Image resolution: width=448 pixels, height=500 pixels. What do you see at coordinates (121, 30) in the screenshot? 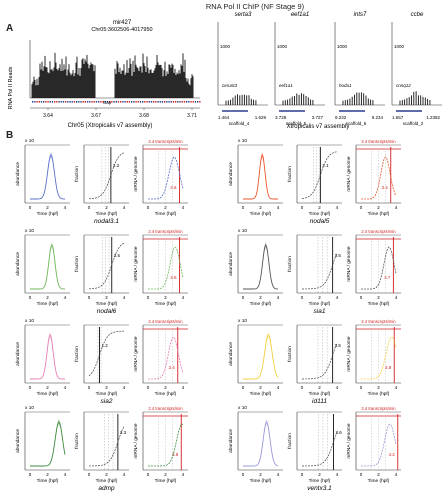
I see `panel-a-track-locus: Chr05:3602506-4017950` at bounding box center [121, 30].